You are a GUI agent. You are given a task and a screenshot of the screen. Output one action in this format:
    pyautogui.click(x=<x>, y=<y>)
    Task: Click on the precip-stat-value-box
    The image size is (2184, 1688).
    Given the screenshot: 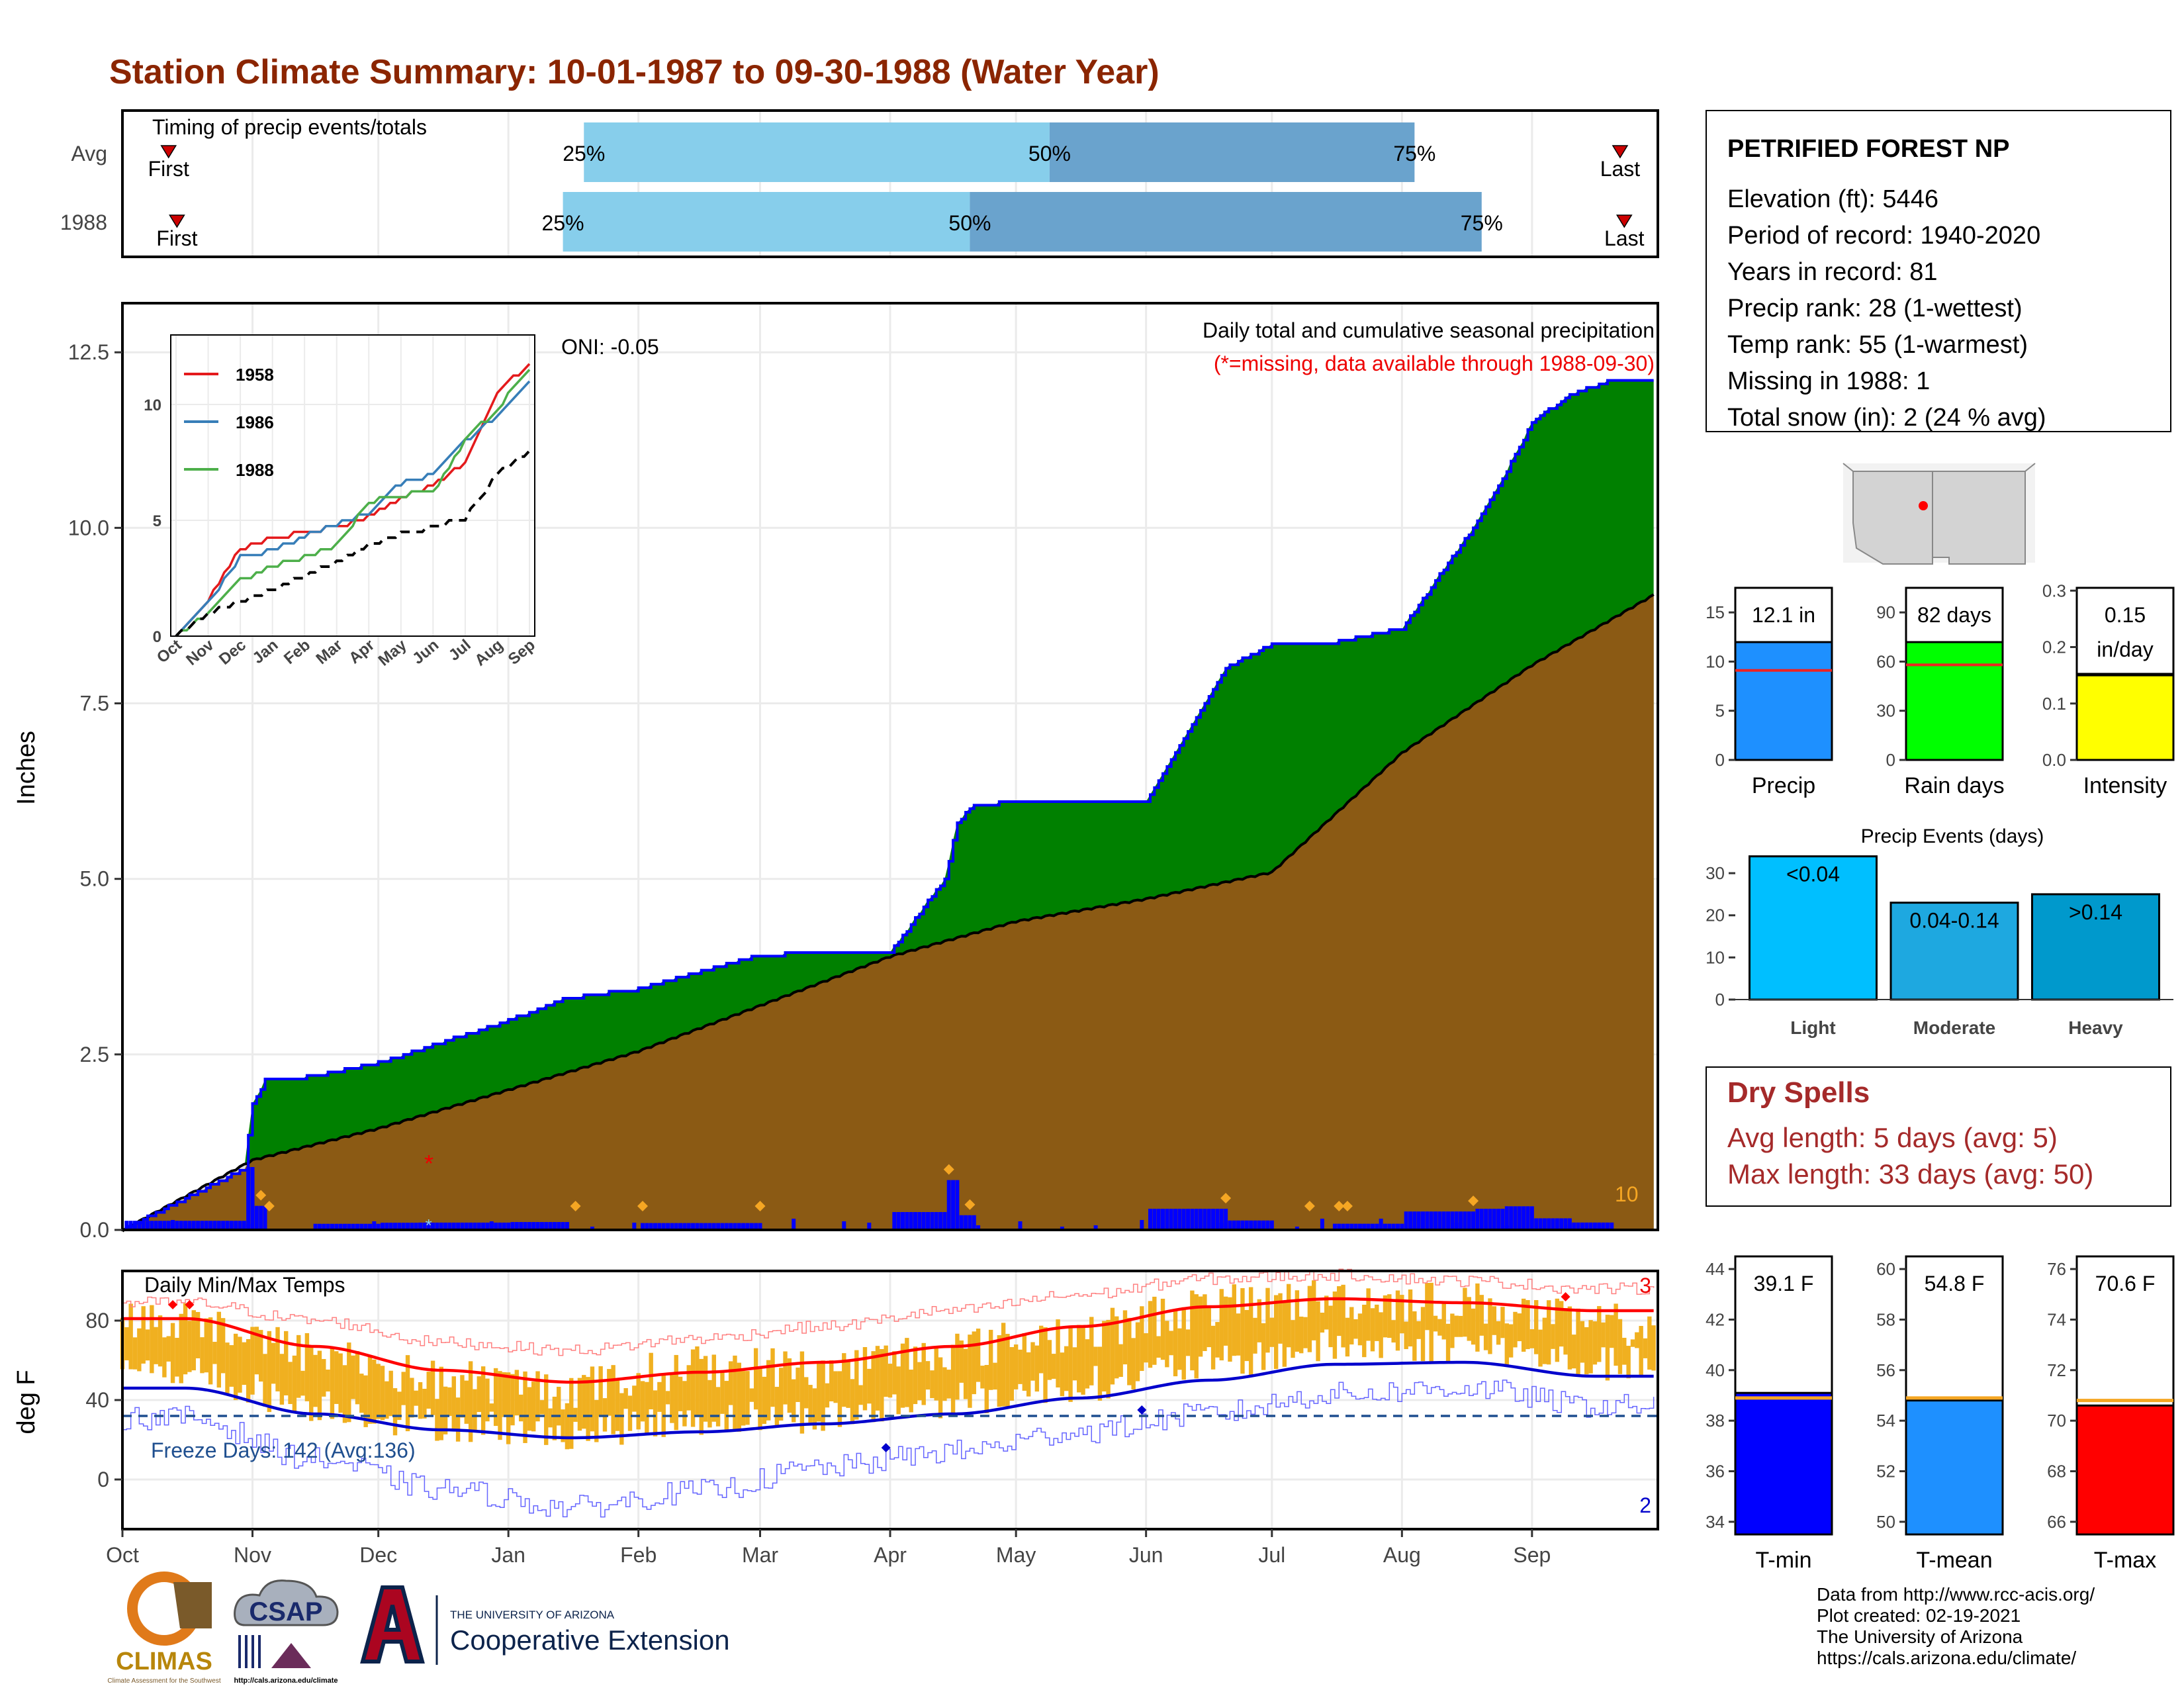 What is the action you would take?
    pyautogui.click(x=1783, y=614)
    